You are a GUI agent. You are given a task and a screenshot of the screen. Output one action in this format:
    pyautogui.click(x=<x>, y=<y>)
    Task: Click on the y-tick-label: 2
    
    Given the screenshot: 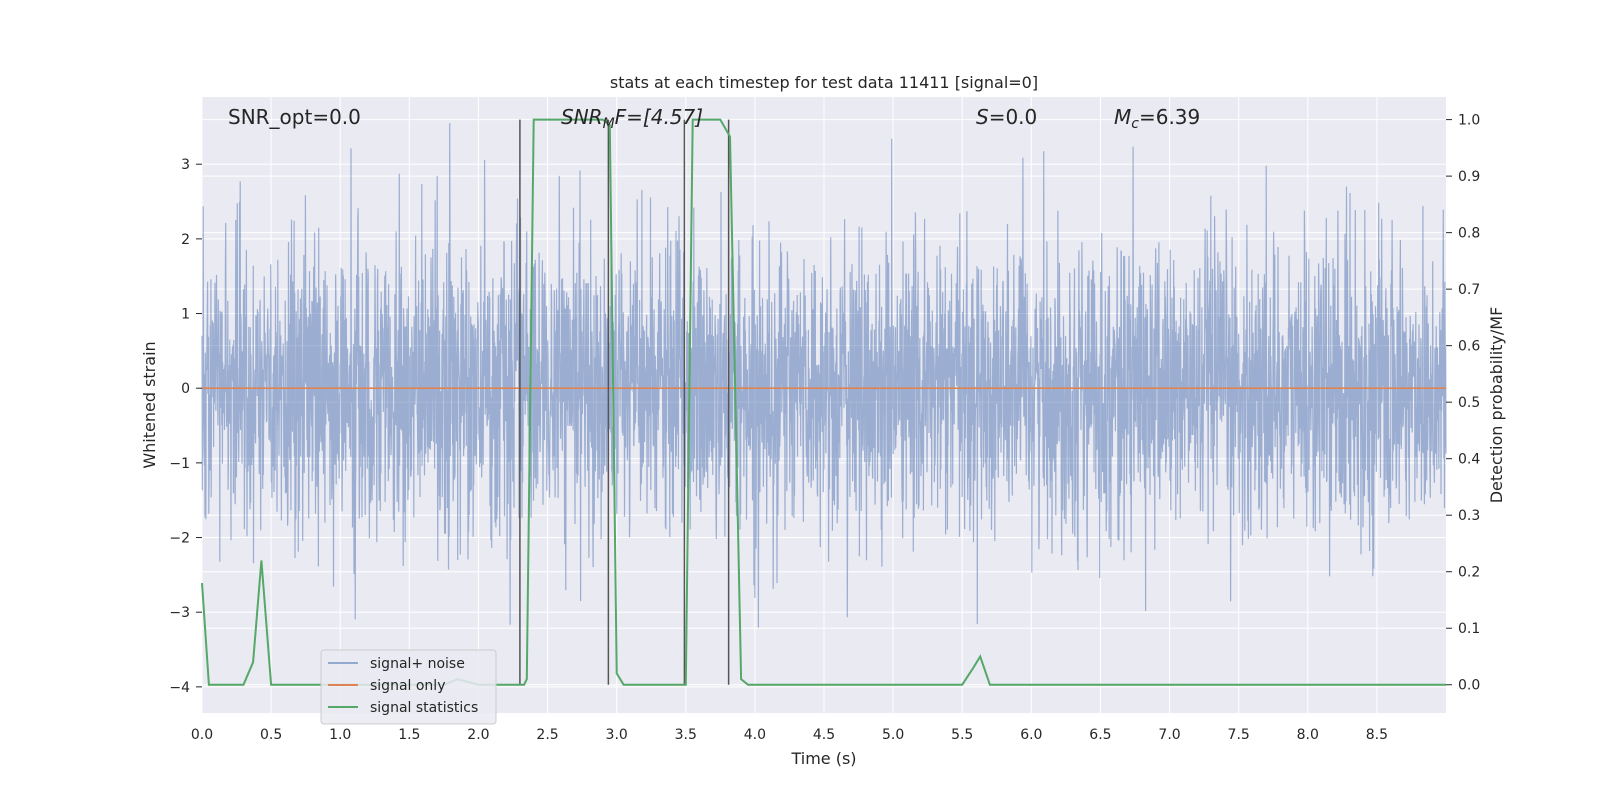 What is the action you would take?
    pyautogui.click(x=185, y=240)
    